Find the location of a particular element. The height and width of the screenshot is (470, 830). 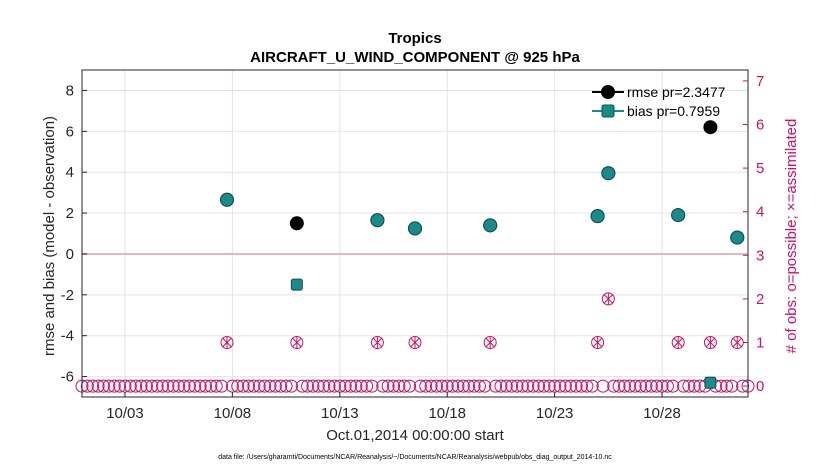

legend-rmse-marker is located at coordinates (608, 92).